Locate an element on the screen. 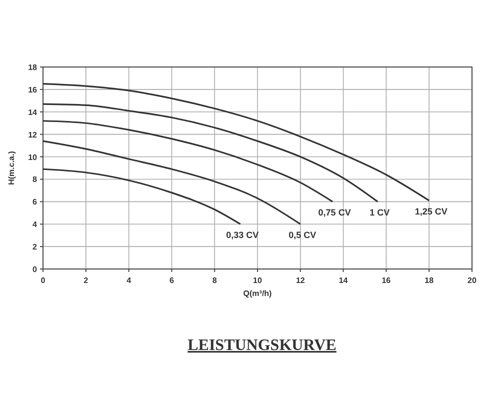 The width and height of the screenshot is (500, 404). x-tick-label: 2 is located at coordinates (86, 280).